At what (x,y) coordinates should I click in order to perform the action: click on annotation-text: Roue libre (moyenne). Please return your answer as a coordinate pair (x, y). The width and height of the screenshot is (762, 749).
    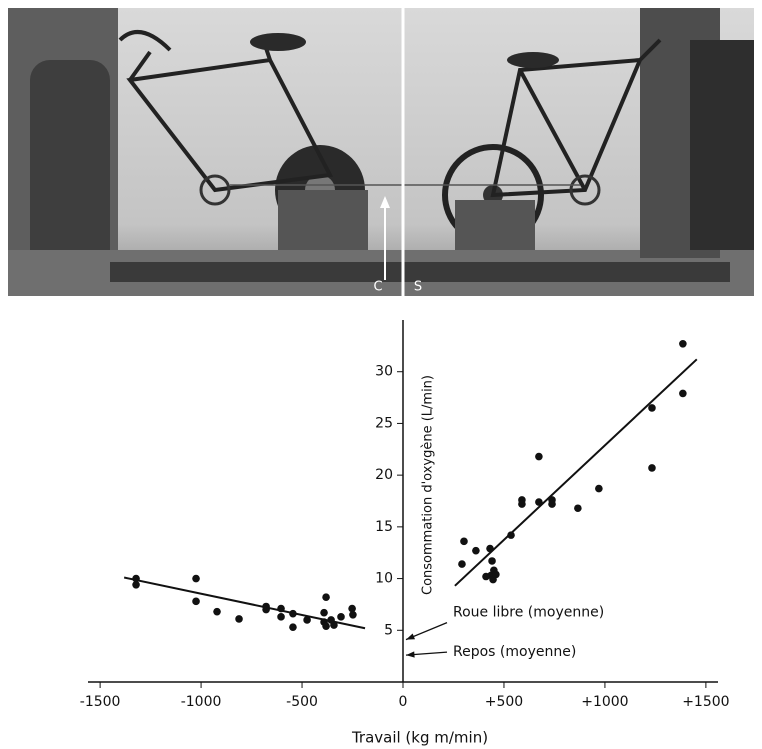
    Looking at the image, I should click on (528, 613).